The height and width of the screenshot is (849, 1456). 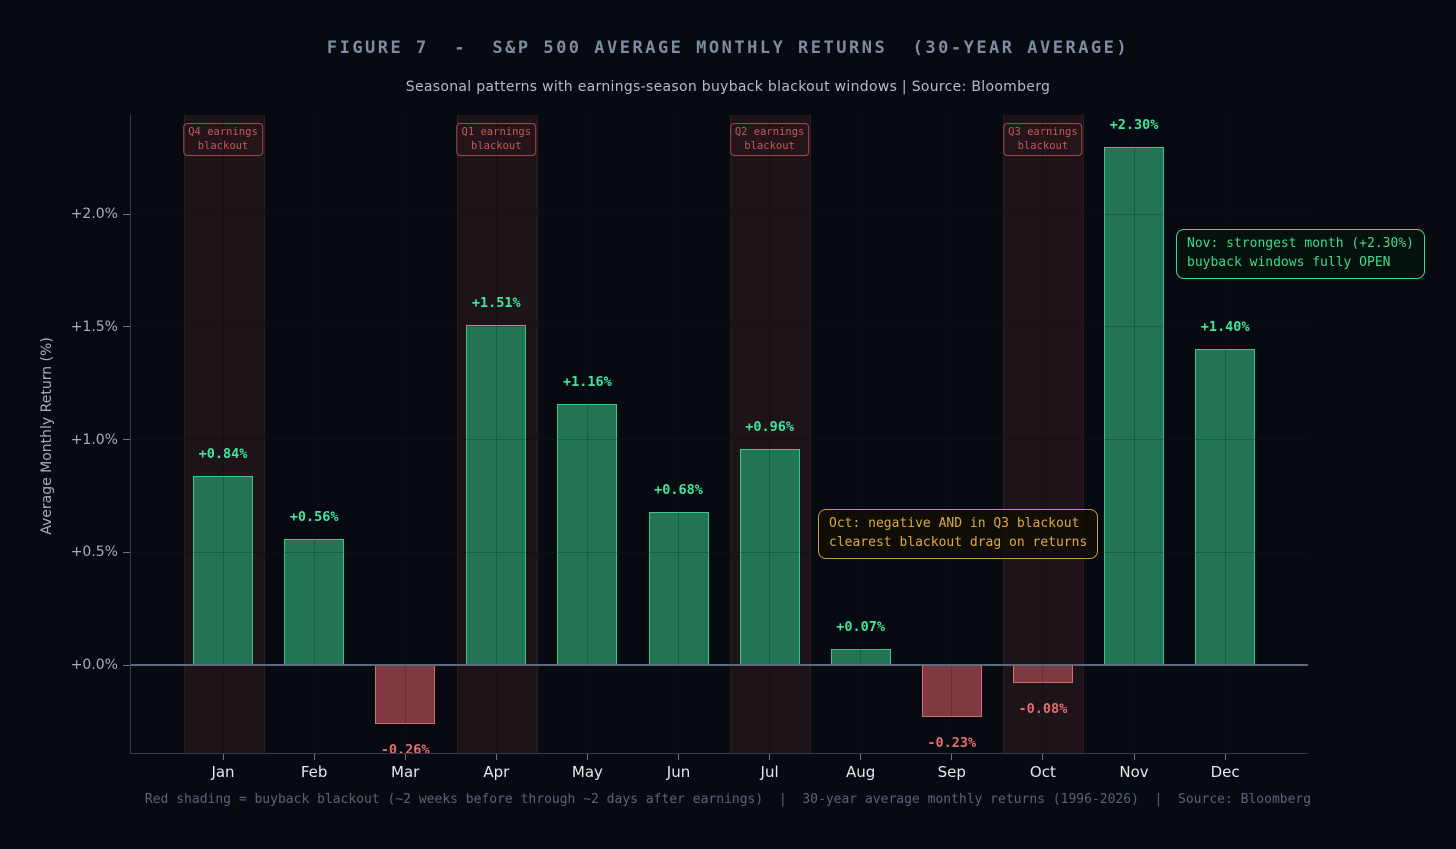 What do you see at coordinates (223, 772) in the screenshot?
I see `x-tick-label-jan: Jan` at bounding box center [223, 772].